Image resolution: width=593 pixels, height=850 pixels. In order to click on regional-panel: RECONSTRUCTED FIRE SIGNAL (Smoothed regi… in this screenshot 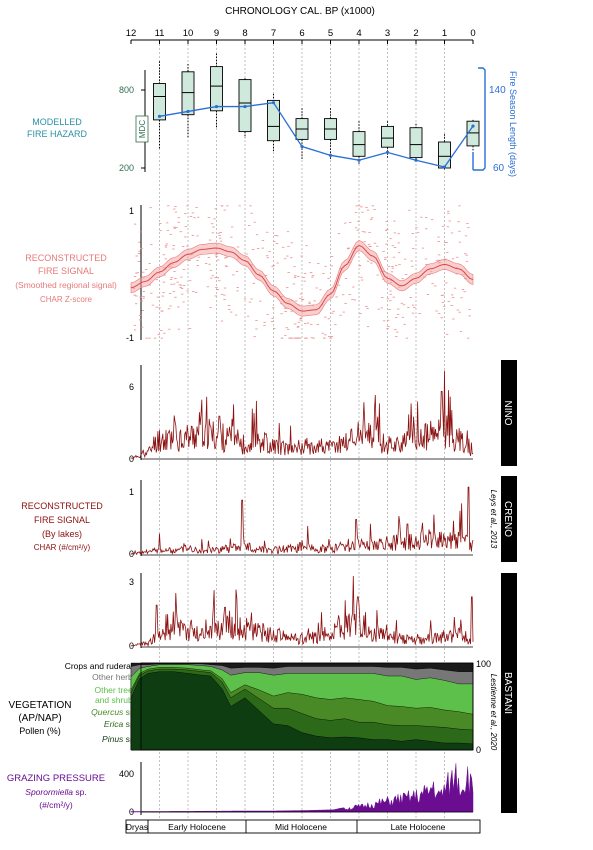, I will do `click(244, 274)`.